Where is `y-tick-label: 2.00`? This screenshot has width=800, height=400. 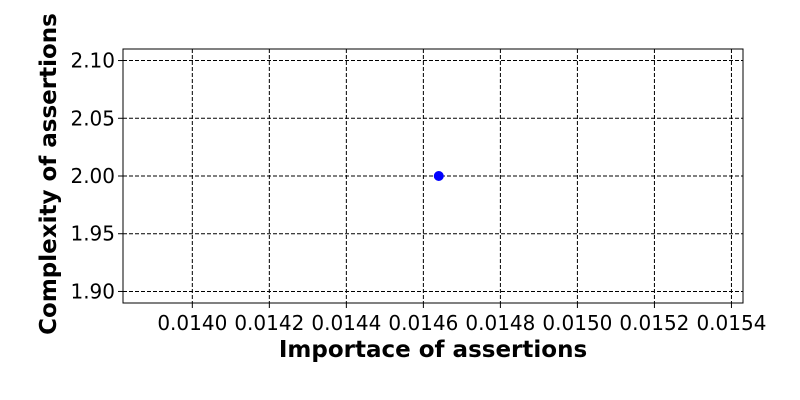
y-tick-label: 2.00 is located at coordinates (92, 176).